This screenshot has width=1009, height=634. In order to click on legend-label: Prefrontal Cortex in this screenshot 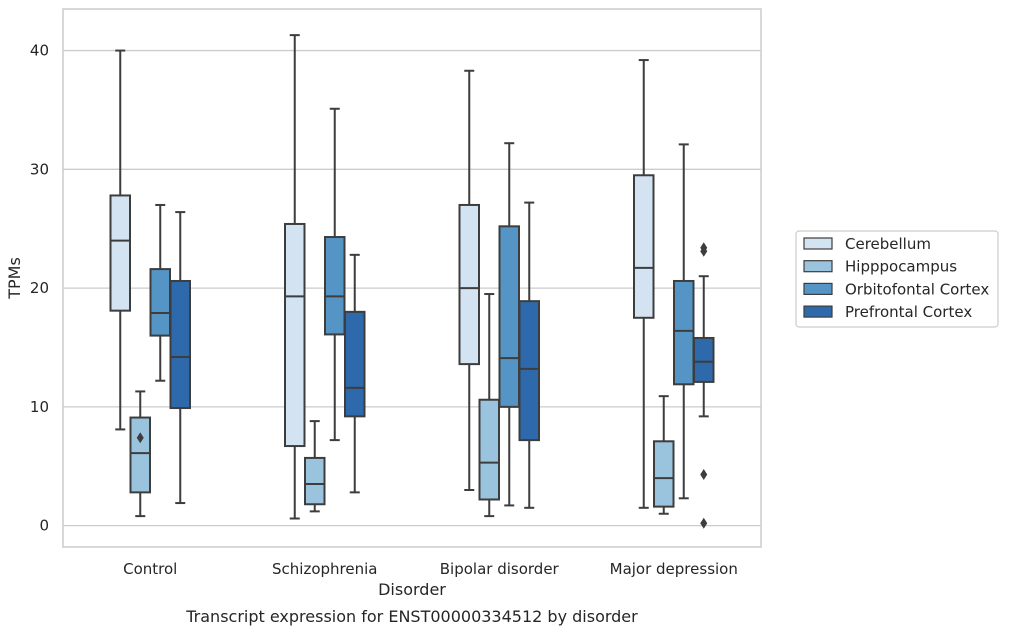, I will do `click(908, 312)`.